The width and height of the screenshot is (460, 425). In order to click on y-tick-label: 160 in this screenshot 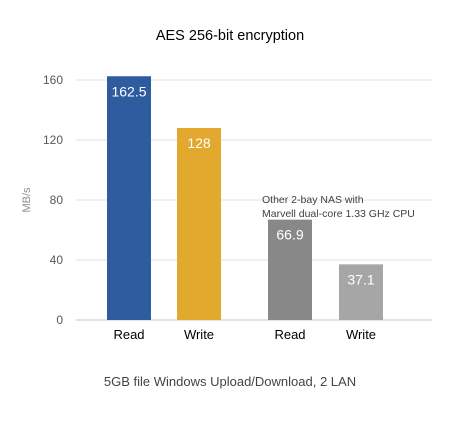, I will do `click(53, 80)`.